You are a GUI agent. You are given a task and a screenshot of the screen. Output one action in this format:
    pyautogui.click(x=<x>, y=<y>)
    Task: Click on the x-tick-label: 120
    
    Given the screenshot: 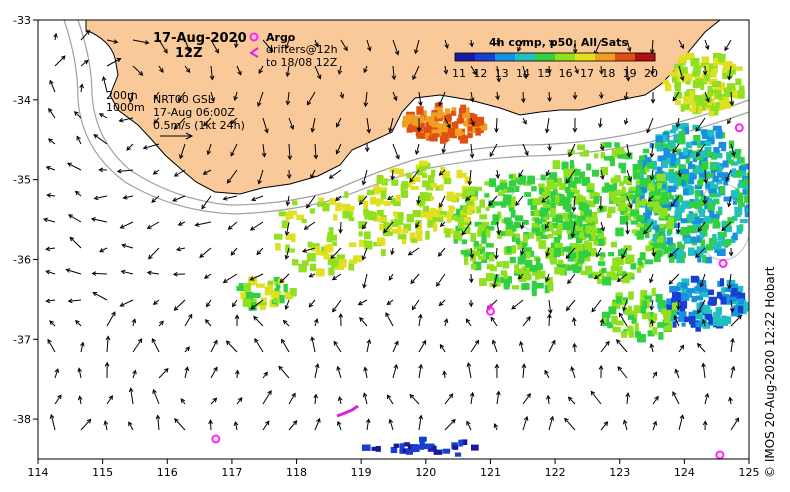 What is the action you would take?
    pyautogui.click(x=425, y=472)
    